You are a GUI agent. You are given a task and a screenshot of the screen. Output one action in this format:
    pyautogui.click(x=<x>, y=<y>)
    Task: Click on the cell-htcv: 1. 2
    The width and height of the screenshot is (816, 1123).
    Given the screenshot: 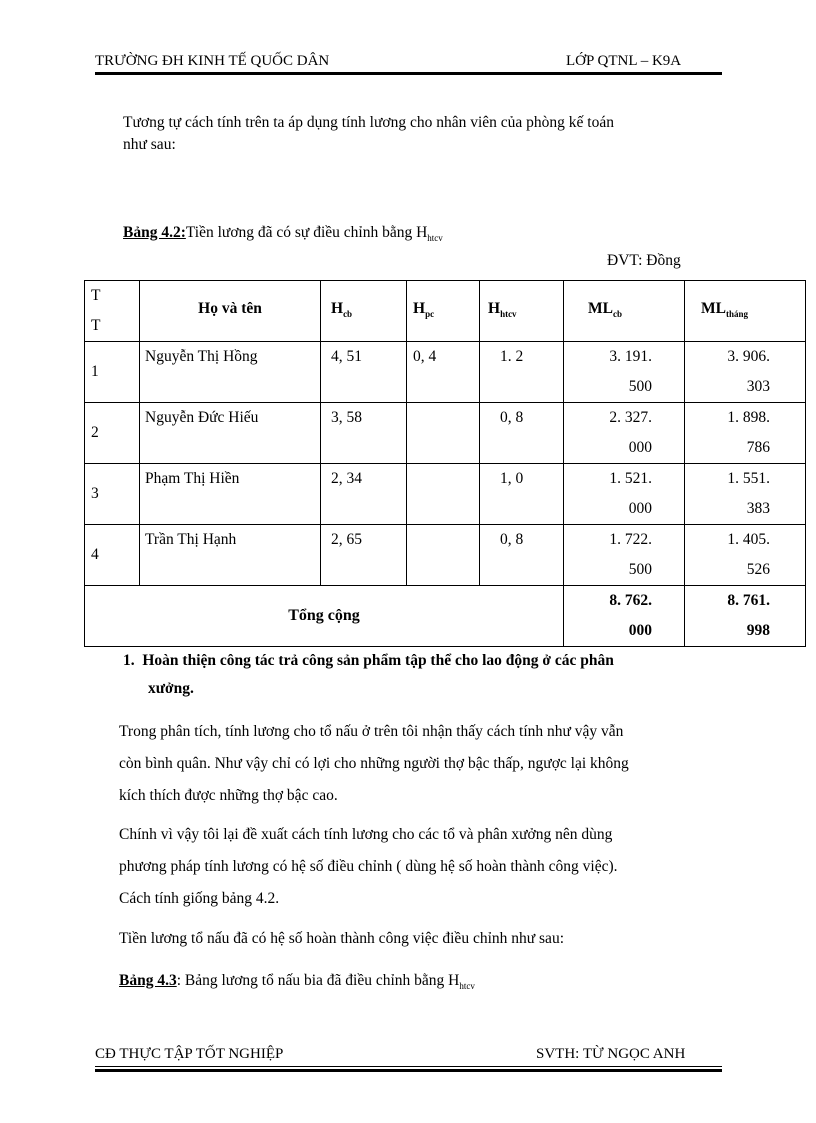 What is the action you would take?
    pyautogui.click(x=512, y=356)
    